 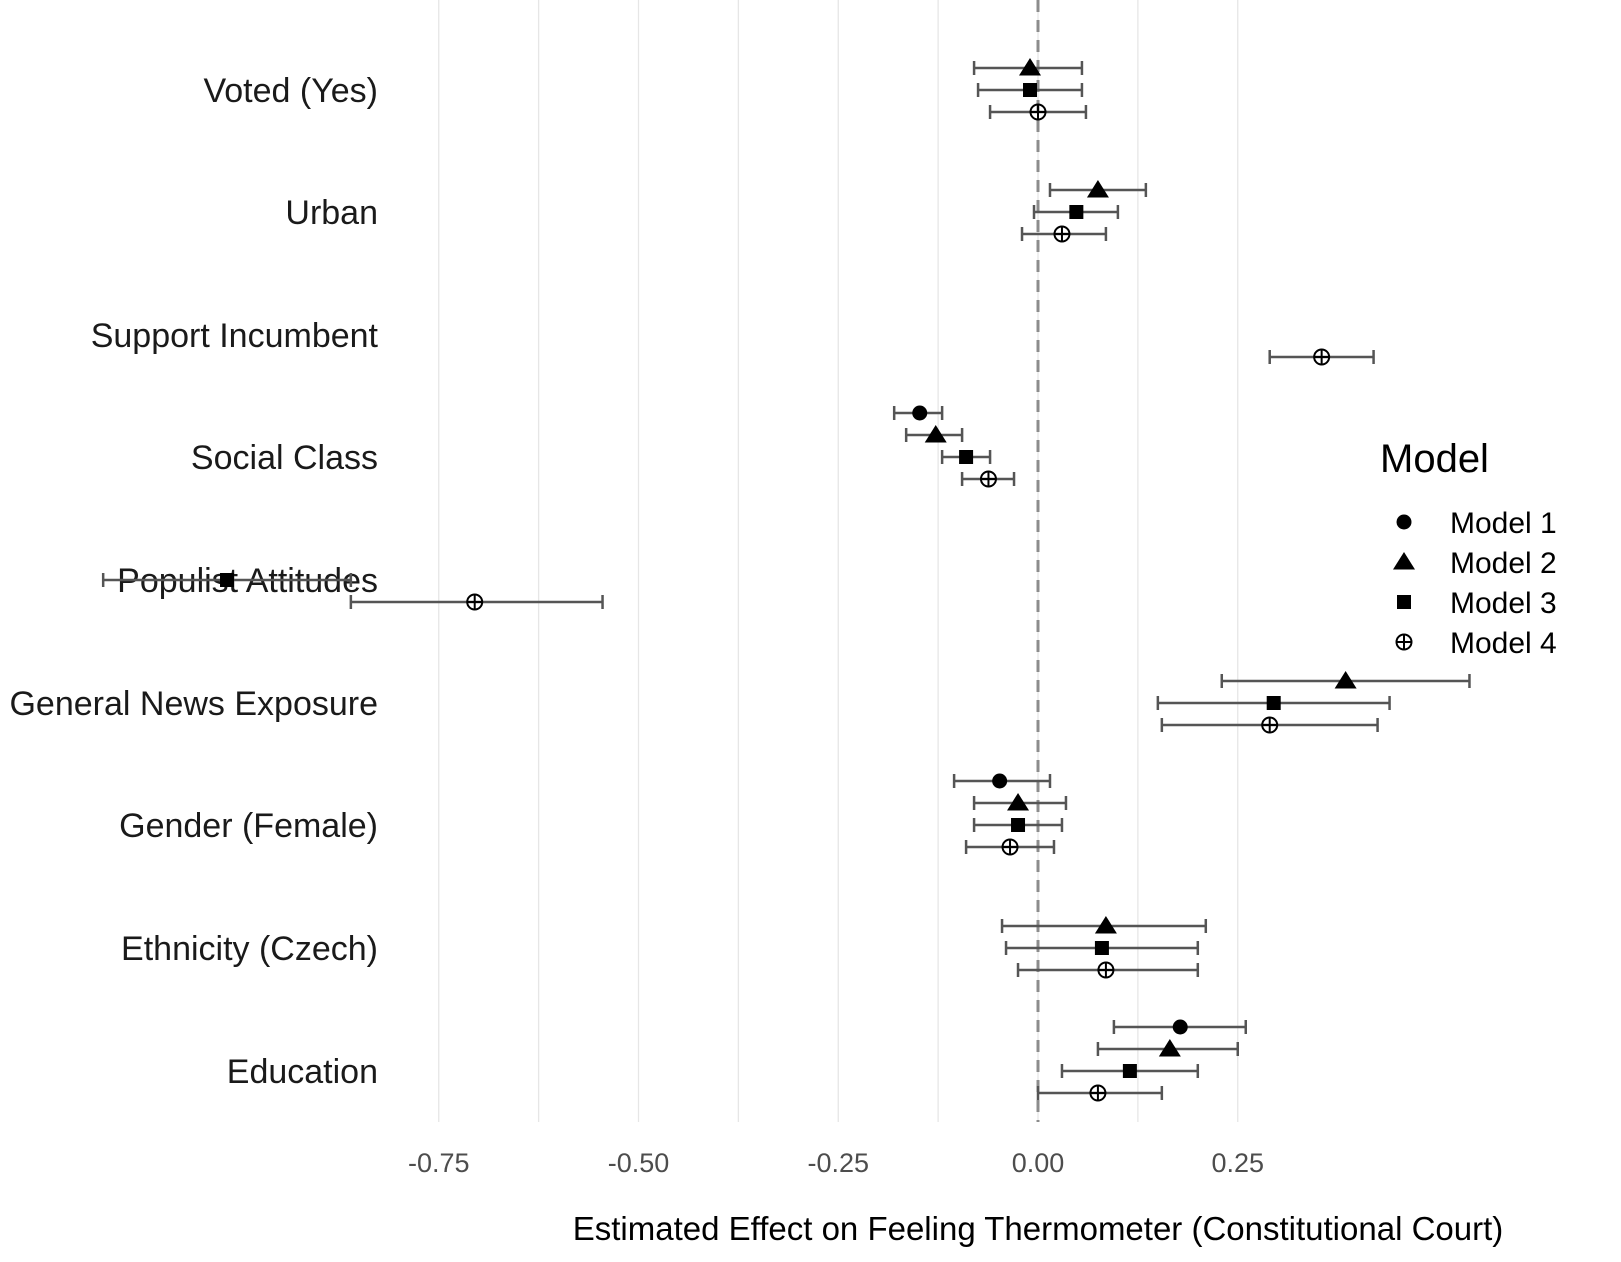 What do you see at coordinates (1475, 583) in the screenshot?
I see `legend-items: Model 1 Model 2 Model 3 Model 4` at bounding box center [1475, 583].